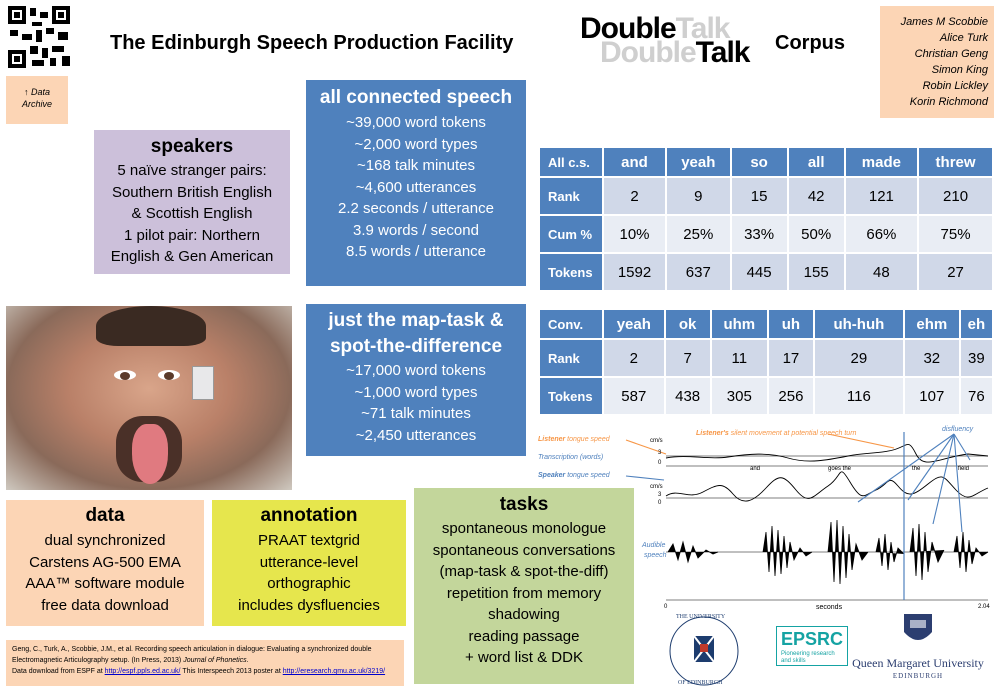 The width and height of the screenshot is (1000, 692). I want to click on table-cell: 256, so click(790, 396).